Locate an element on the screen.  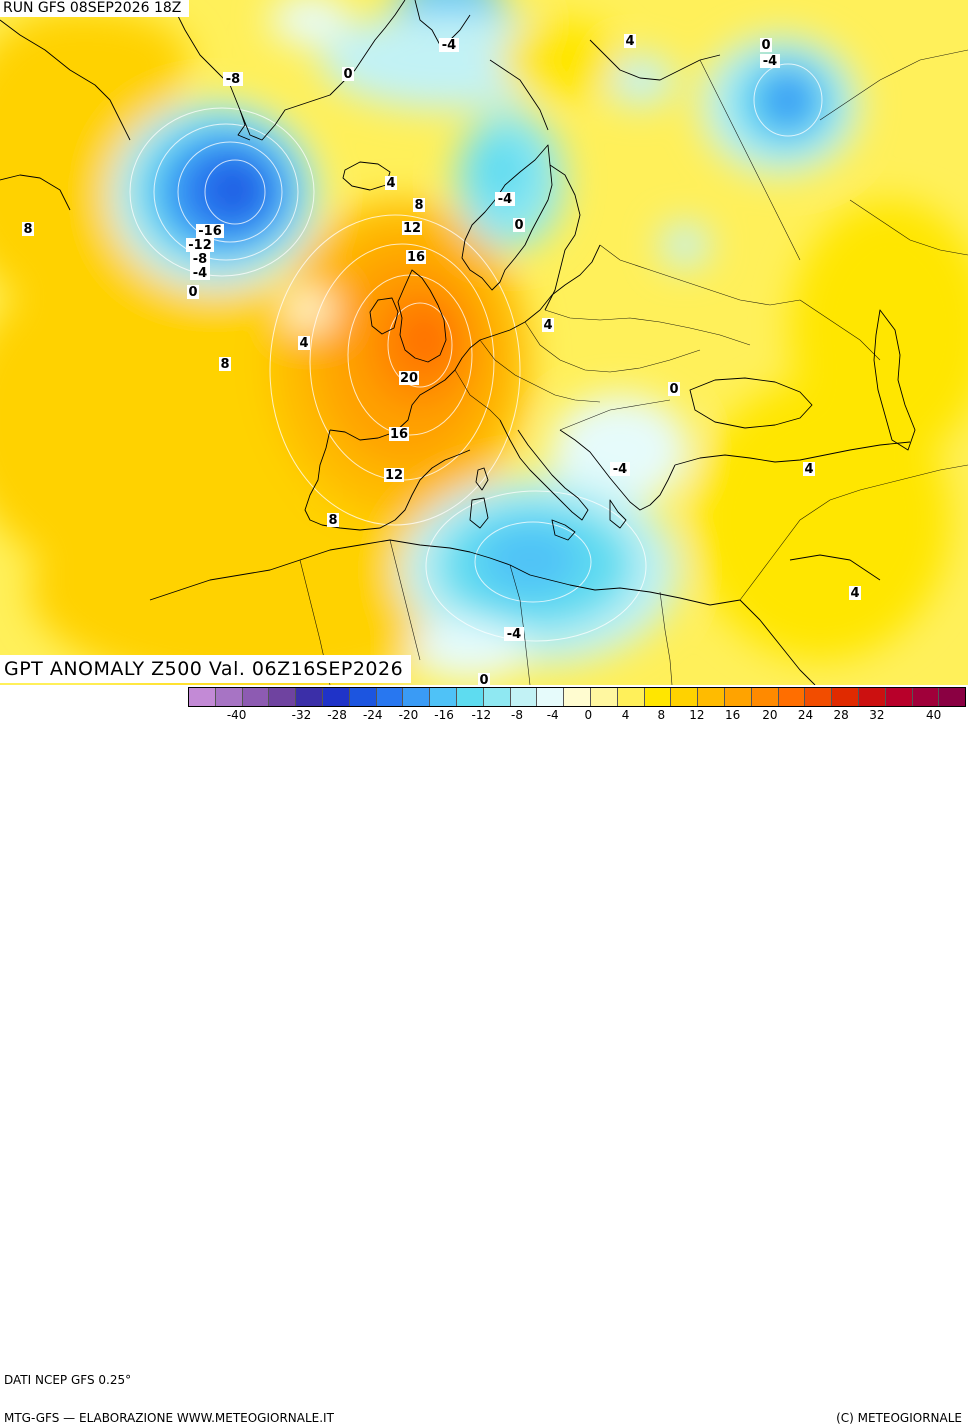
colorbar-tick-label: -24 is located at coordinates (372, 715).